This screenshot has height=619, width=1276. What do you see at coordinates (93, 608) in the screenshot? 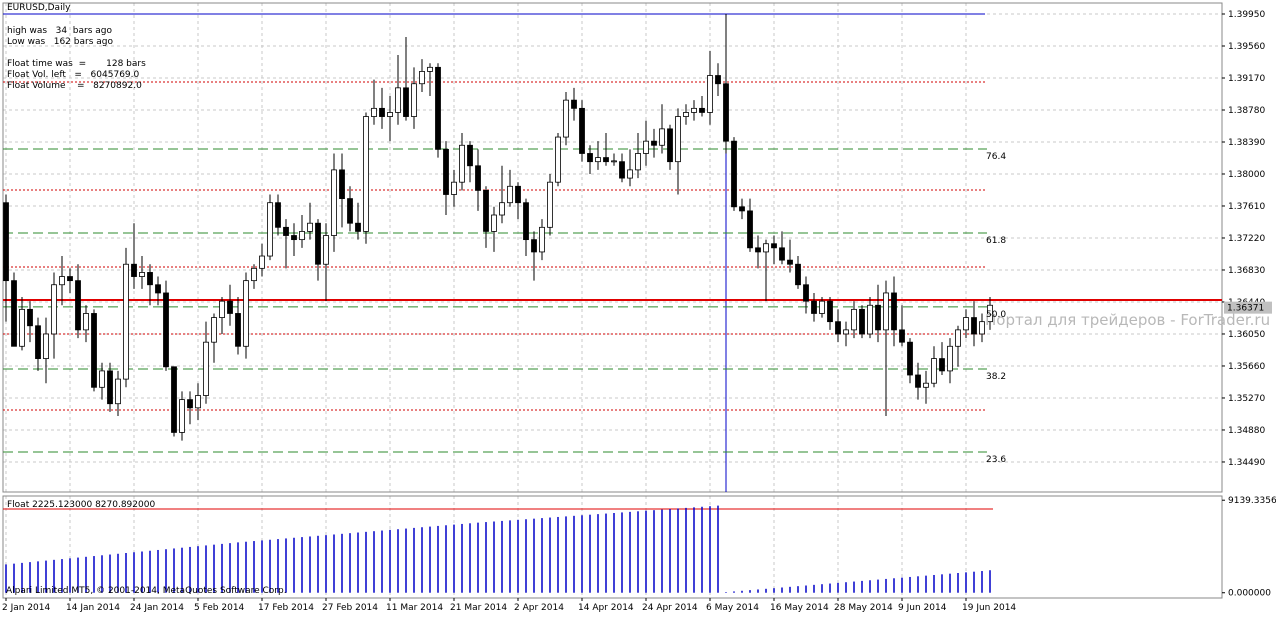
I see `x-tick-label: 14 Jan 2014` at bounding box center [93, 608].